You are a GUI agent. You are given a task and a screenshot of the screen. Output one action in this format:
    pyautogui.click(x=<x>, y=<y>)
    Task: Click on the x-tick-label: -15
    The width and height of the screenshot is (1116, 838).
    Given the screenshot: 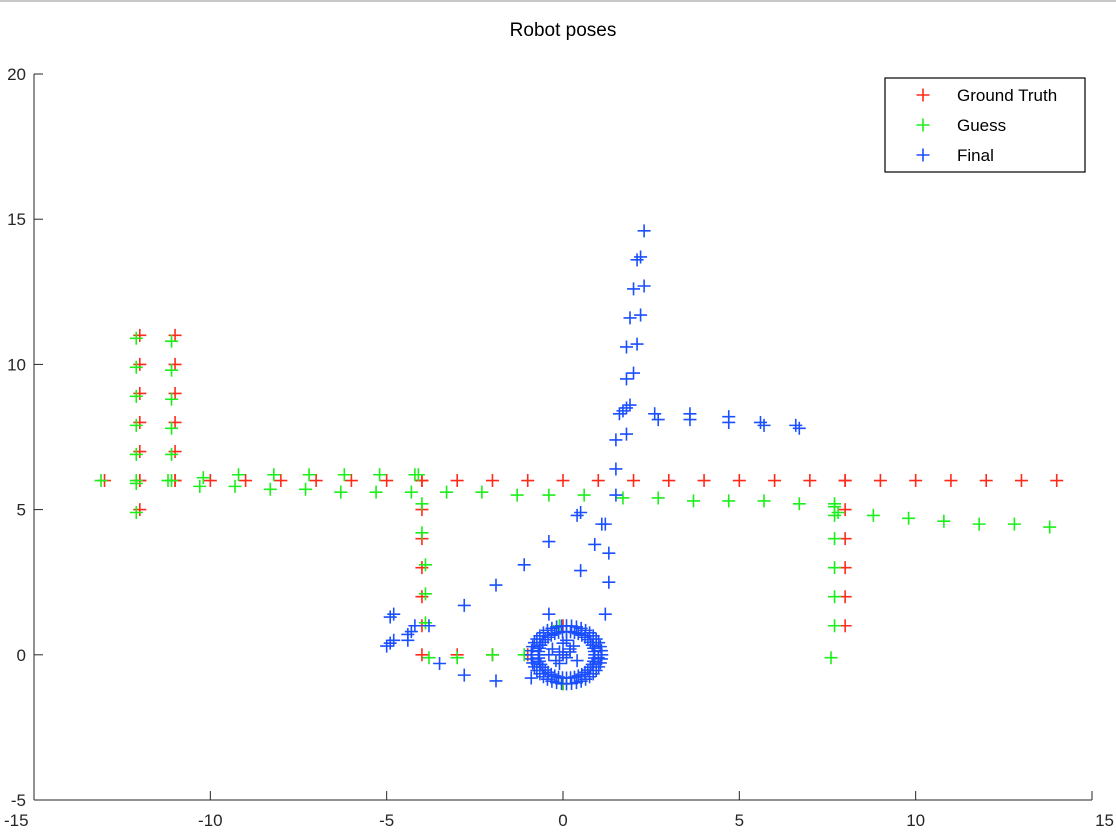 What is the action you would take?
    pyautogui.click(x=16, y=820)
    